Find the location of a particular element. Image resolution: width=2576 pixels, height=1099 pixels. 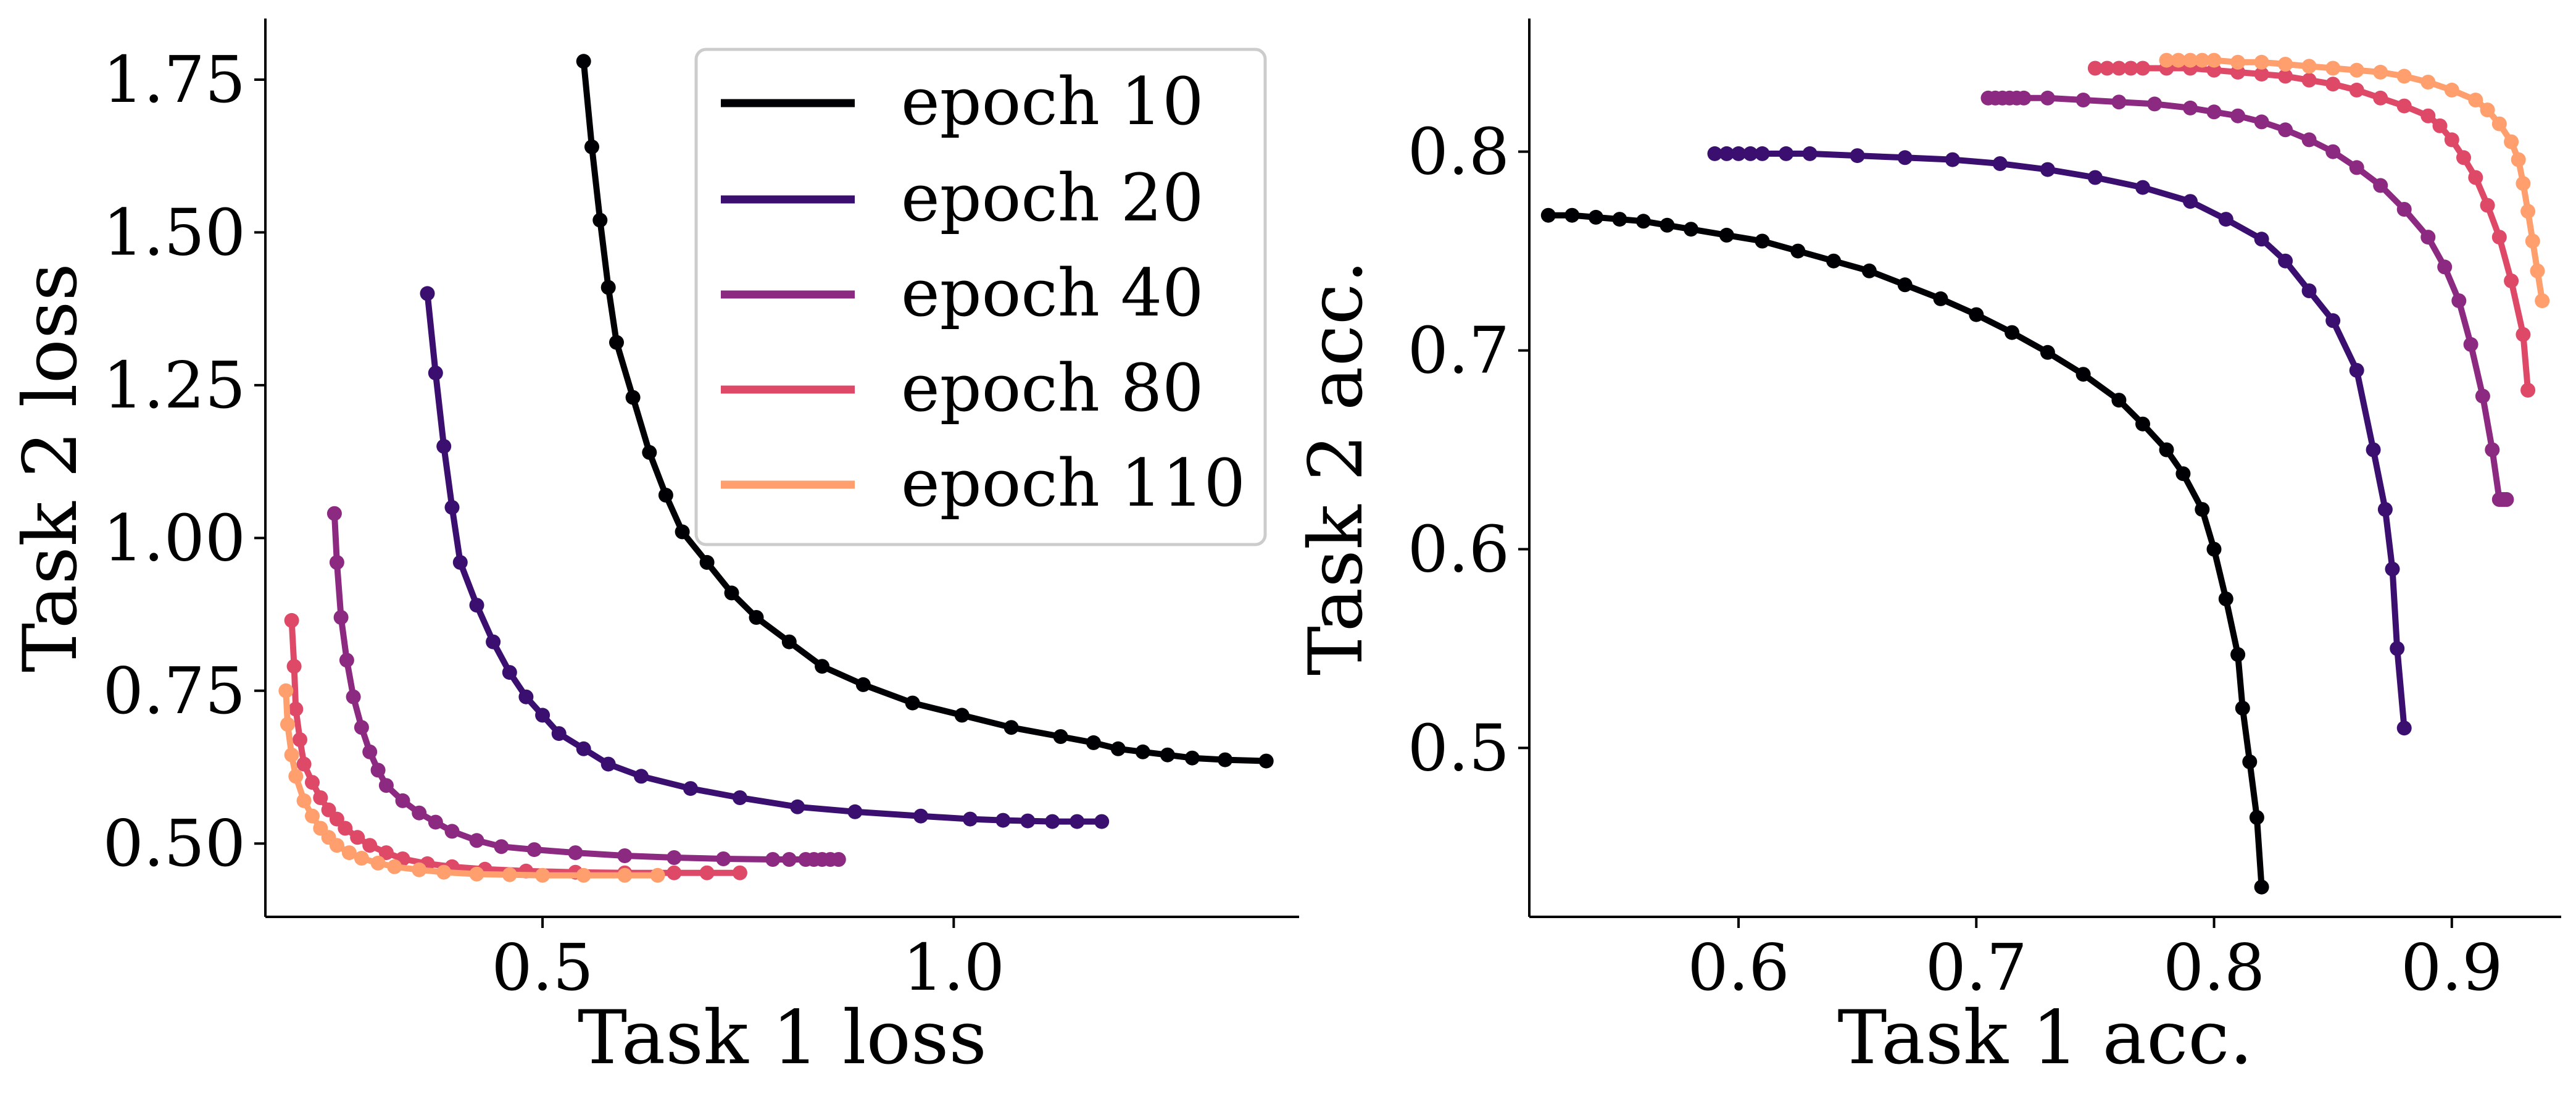

right-y-axis-label: Task 2 acc. is located at coordinates (1336, 467).